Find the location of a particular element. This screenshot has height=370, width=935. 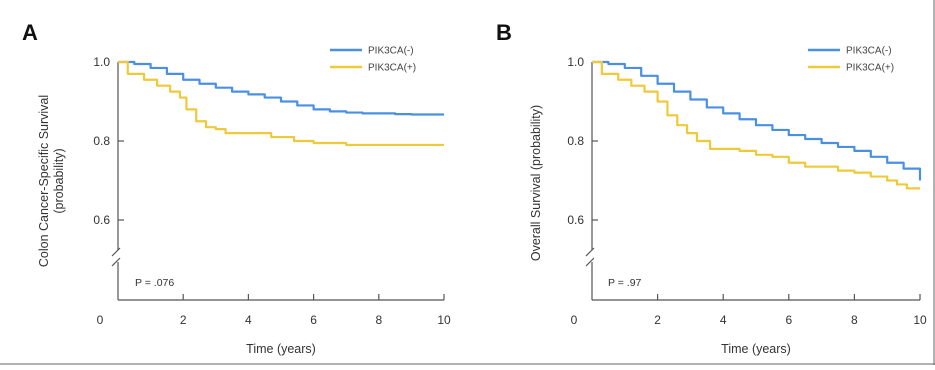

panel-a-letter: A is located at coordinates (30, 32).